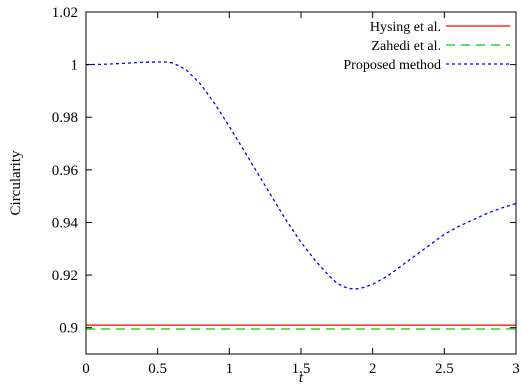 This screenshot has width=522, height=388. Describe the element at coordinates (68, 329) in the screenshot. I see `y-tick-label: 0.9` at that location.